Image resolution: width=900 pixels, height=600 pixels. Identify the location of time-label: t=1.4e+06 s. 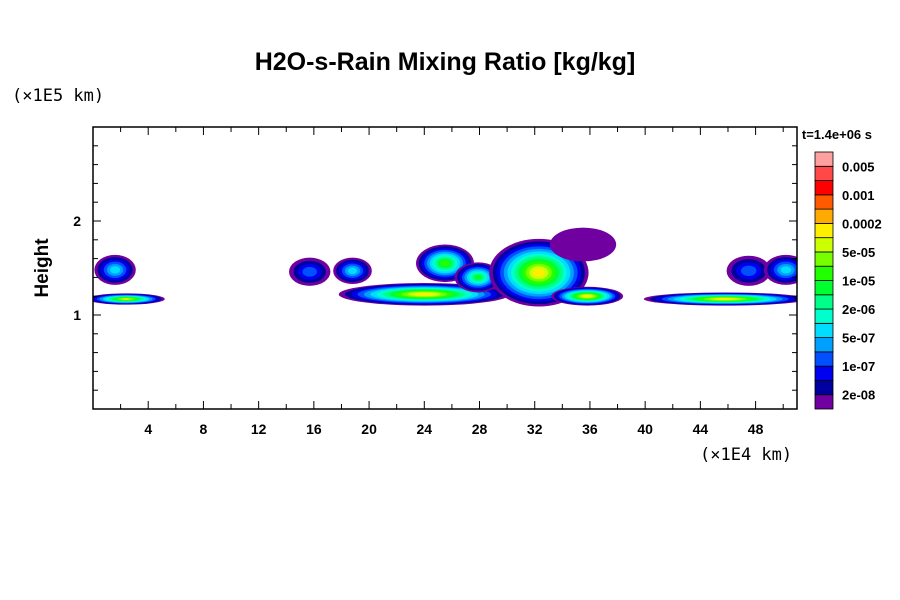
(837, 134).